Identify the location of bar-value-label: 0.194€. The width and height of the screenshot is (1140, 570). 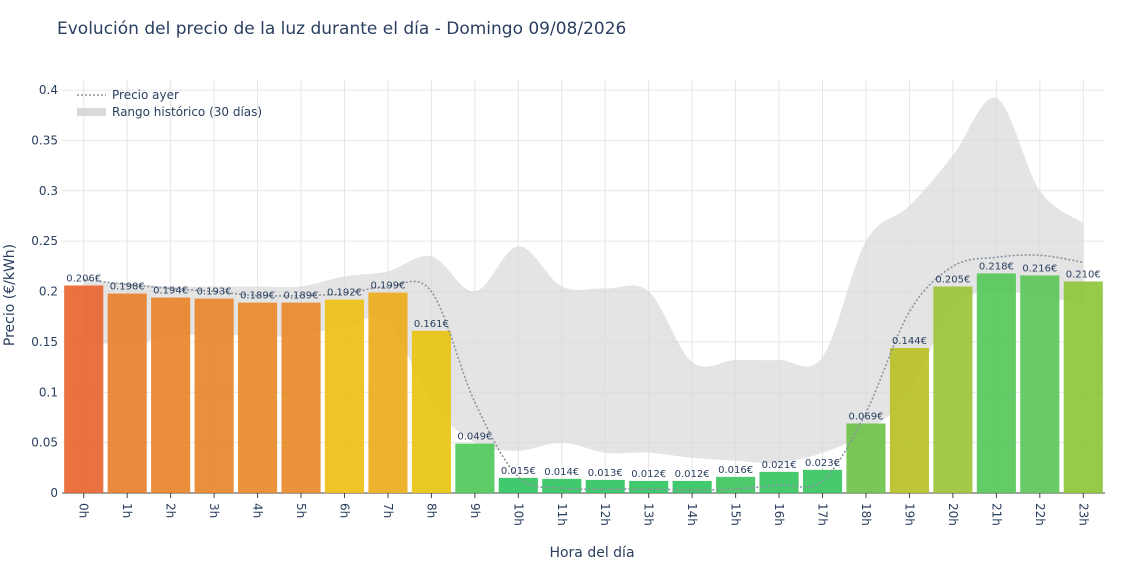
(170, 291).